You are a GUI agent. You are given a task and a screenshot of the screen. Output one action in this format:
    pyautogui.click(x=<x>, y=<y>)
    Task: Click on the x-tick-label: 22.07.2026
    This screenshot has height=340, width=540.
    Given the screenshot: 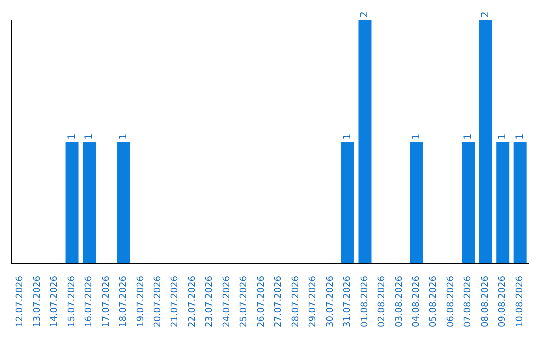 What is the action you would take?
    pyautogui.click(x=193, y=302)
    